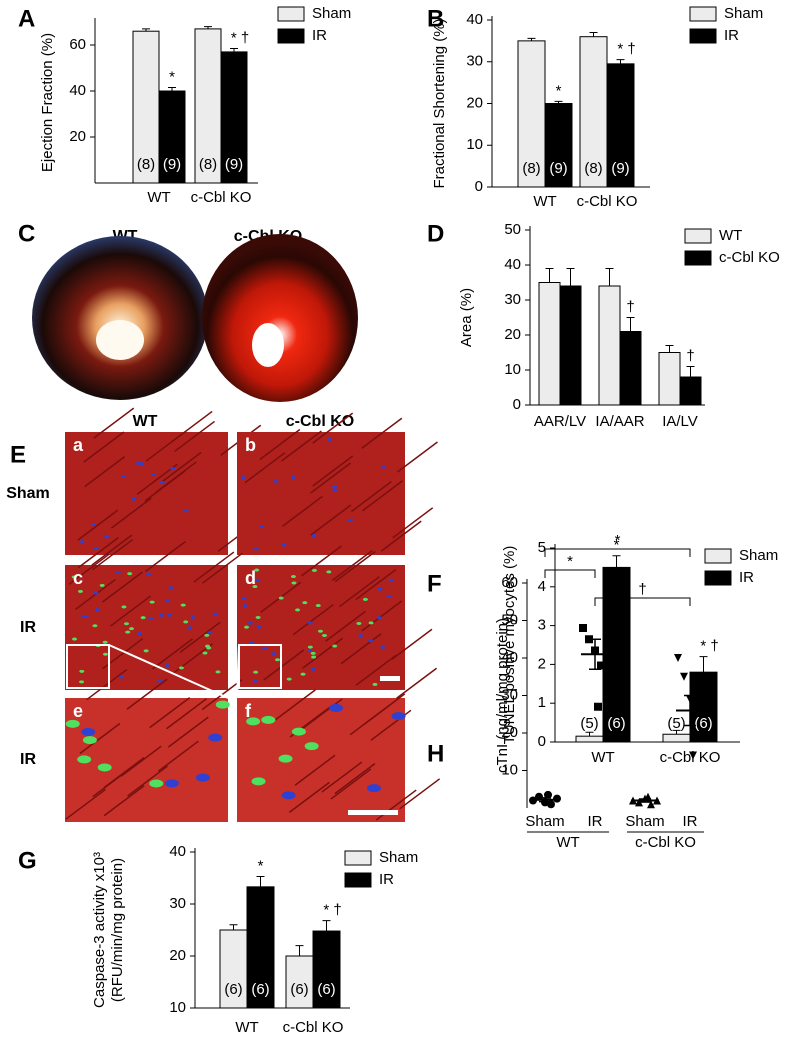  Describe the element at coordinates (439, 103) in the screenshot. I see `y-axis-label: Fractional Shortening (%)` at that location.